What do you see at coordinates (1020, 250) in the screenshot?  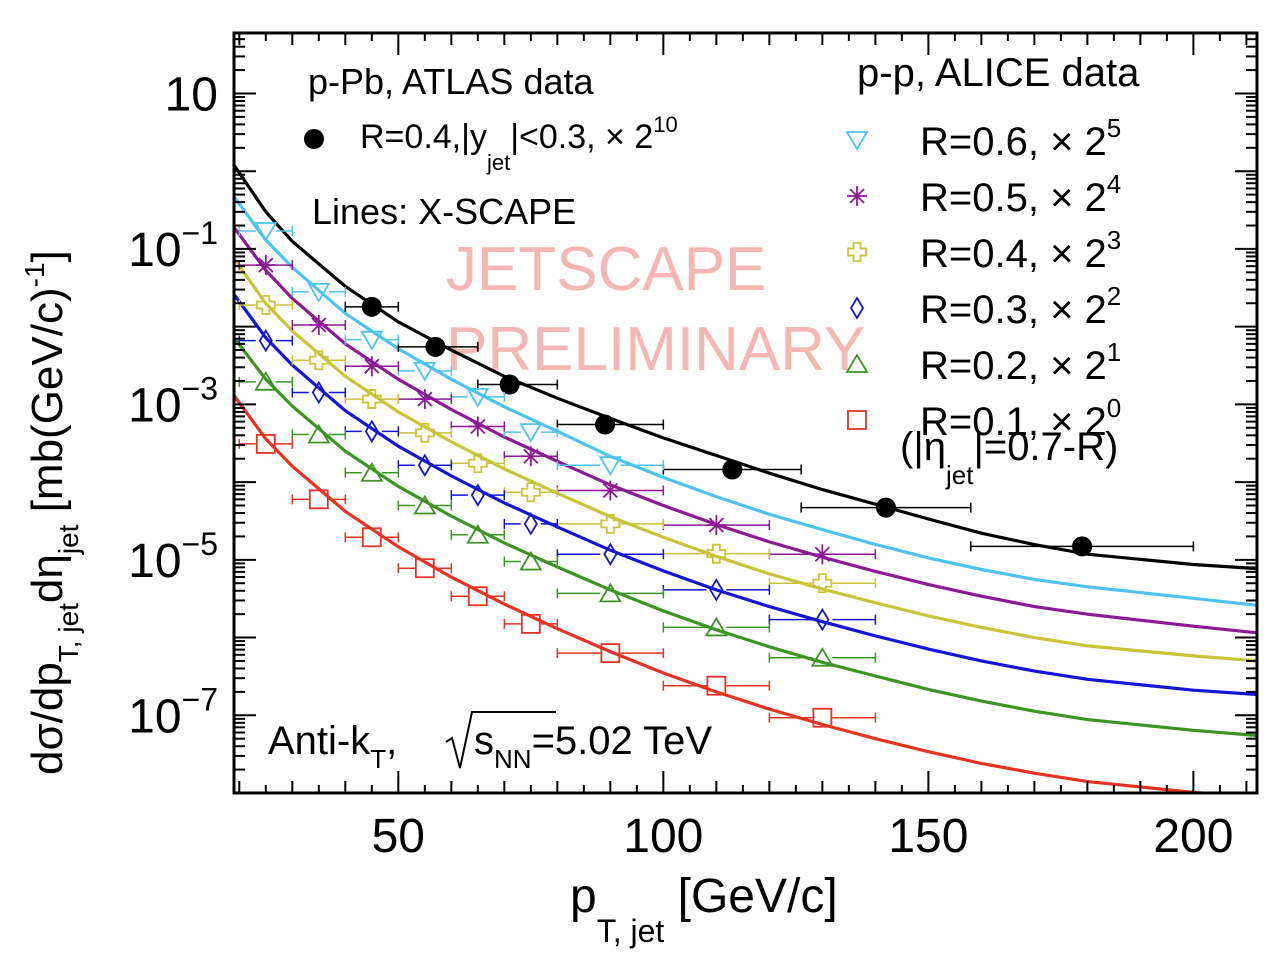 I see `legend-label: R=0.4, × 23` at bounding box center [1020, 250].